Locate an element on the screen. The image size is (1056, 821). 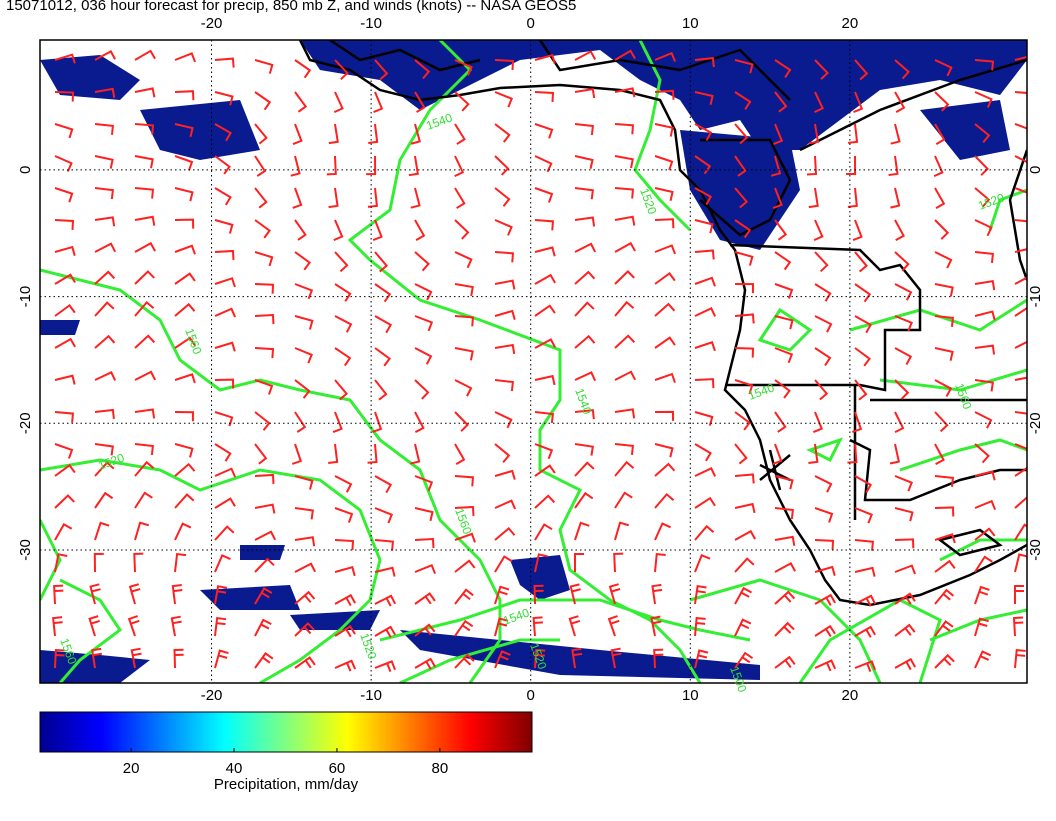
lon-label-top: -10 is located at coordinates (371, 23).